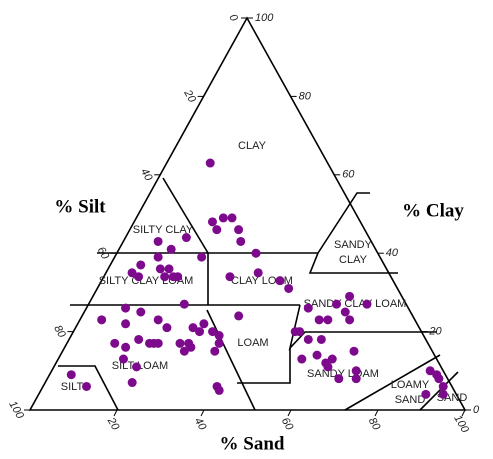 This screenshot has width=493, height=459. Describe the element at coordinates (72, 387) in the screenshot. I see `region-label: SILT` at that location.